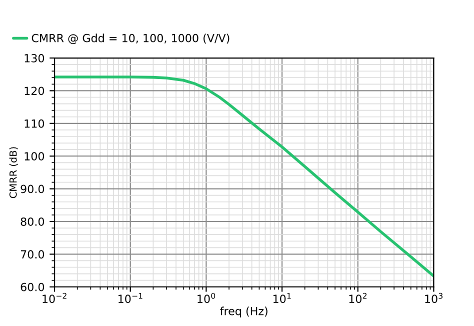  I want to click on y-tick-label: 120, so click(34, 91).